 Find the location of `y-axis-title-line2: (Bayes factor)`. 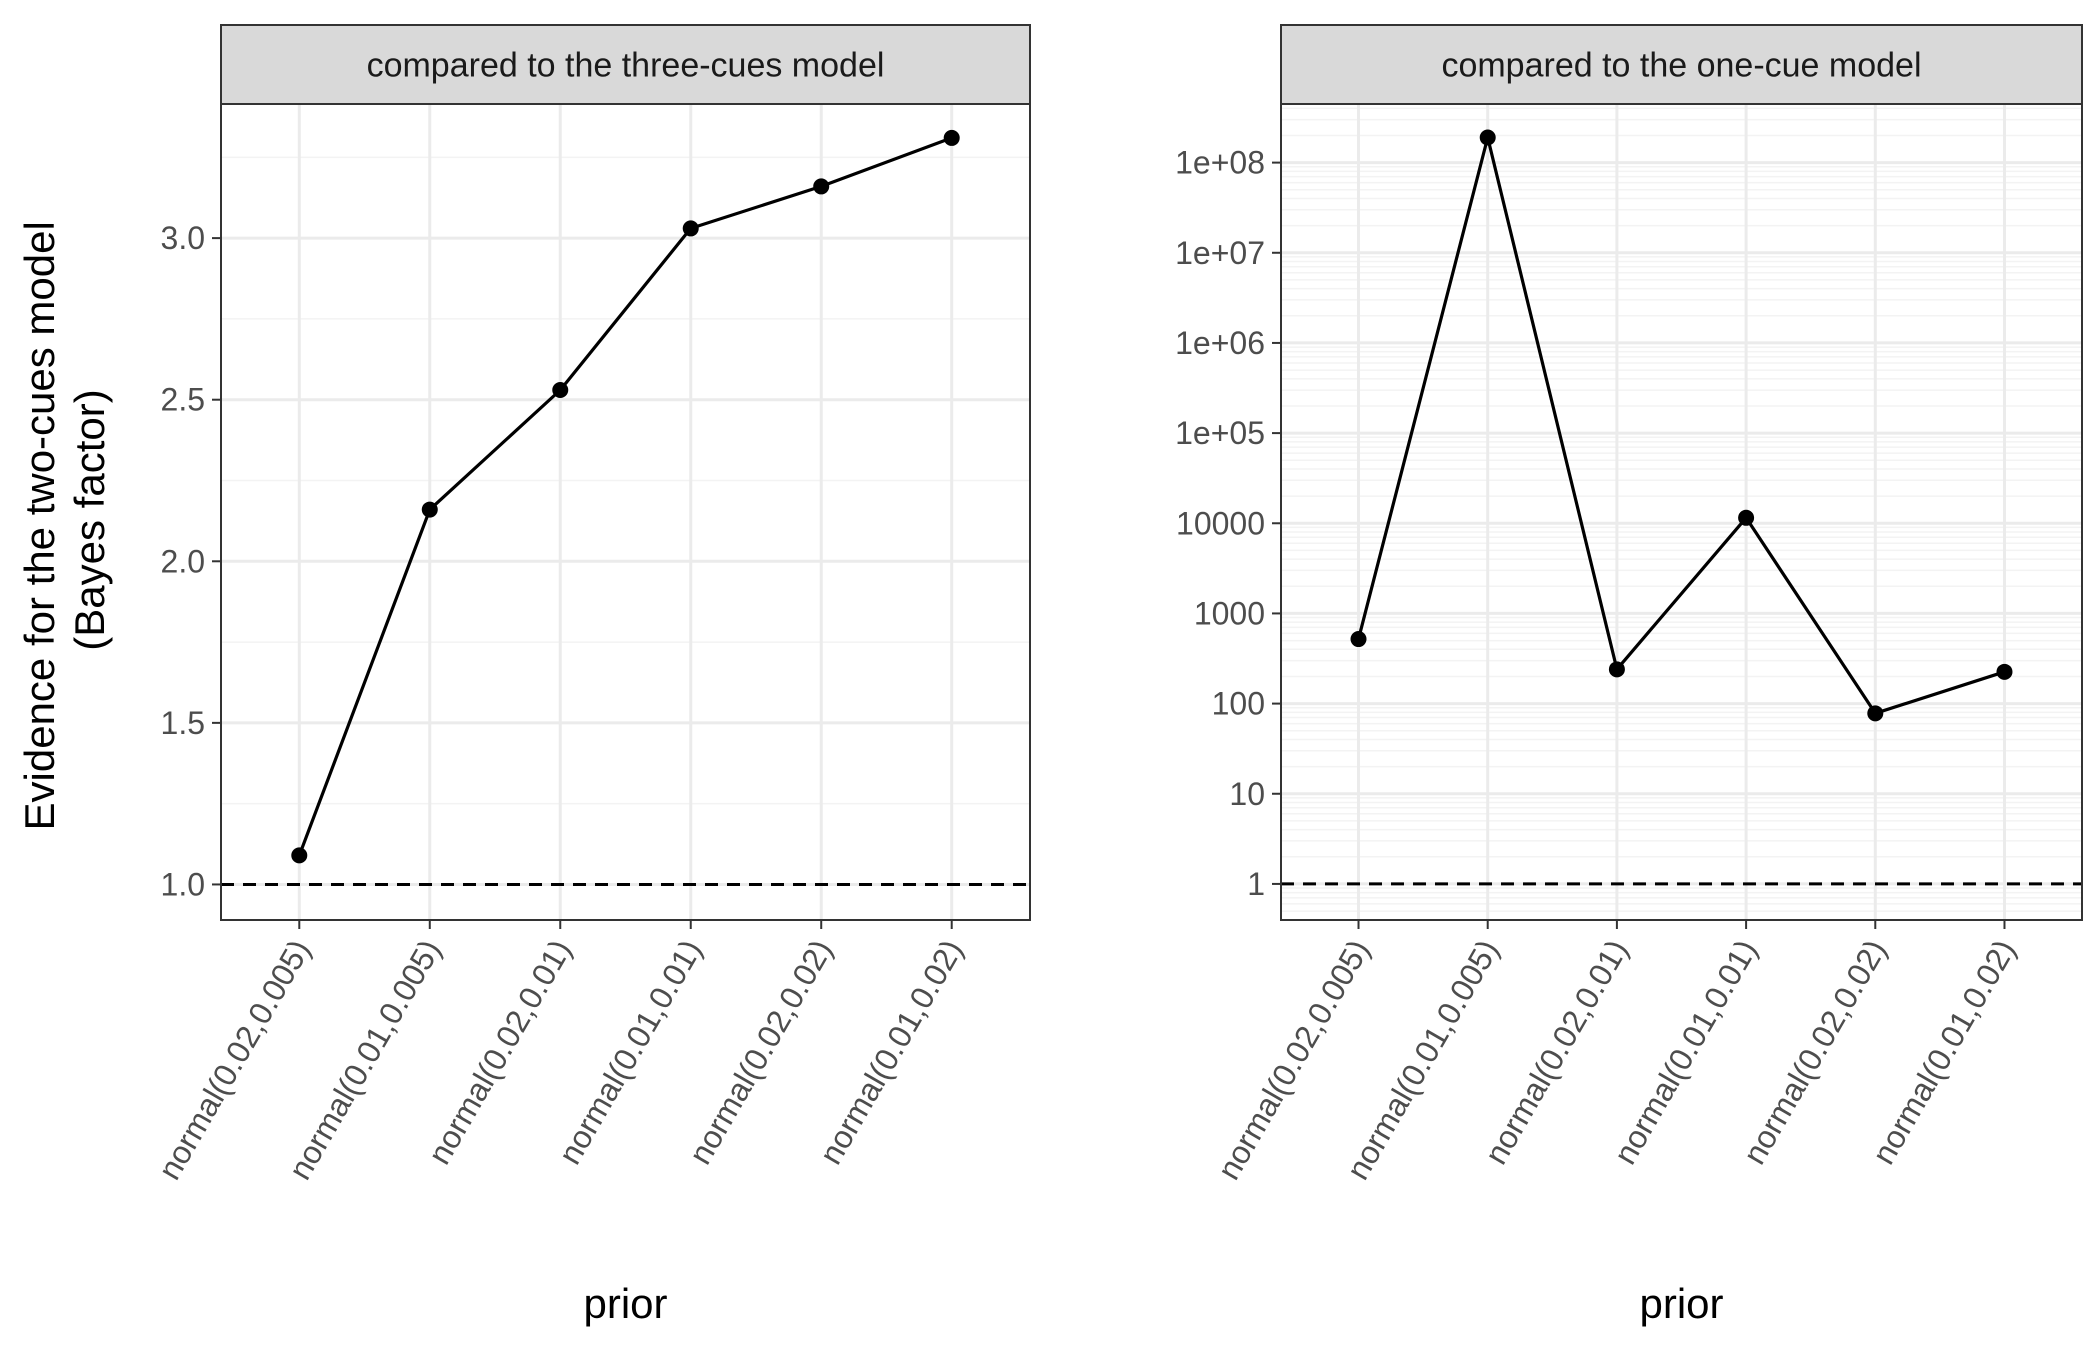

y-axis-title-line2: (Bayes factor) is located at coordinates (89, 519).